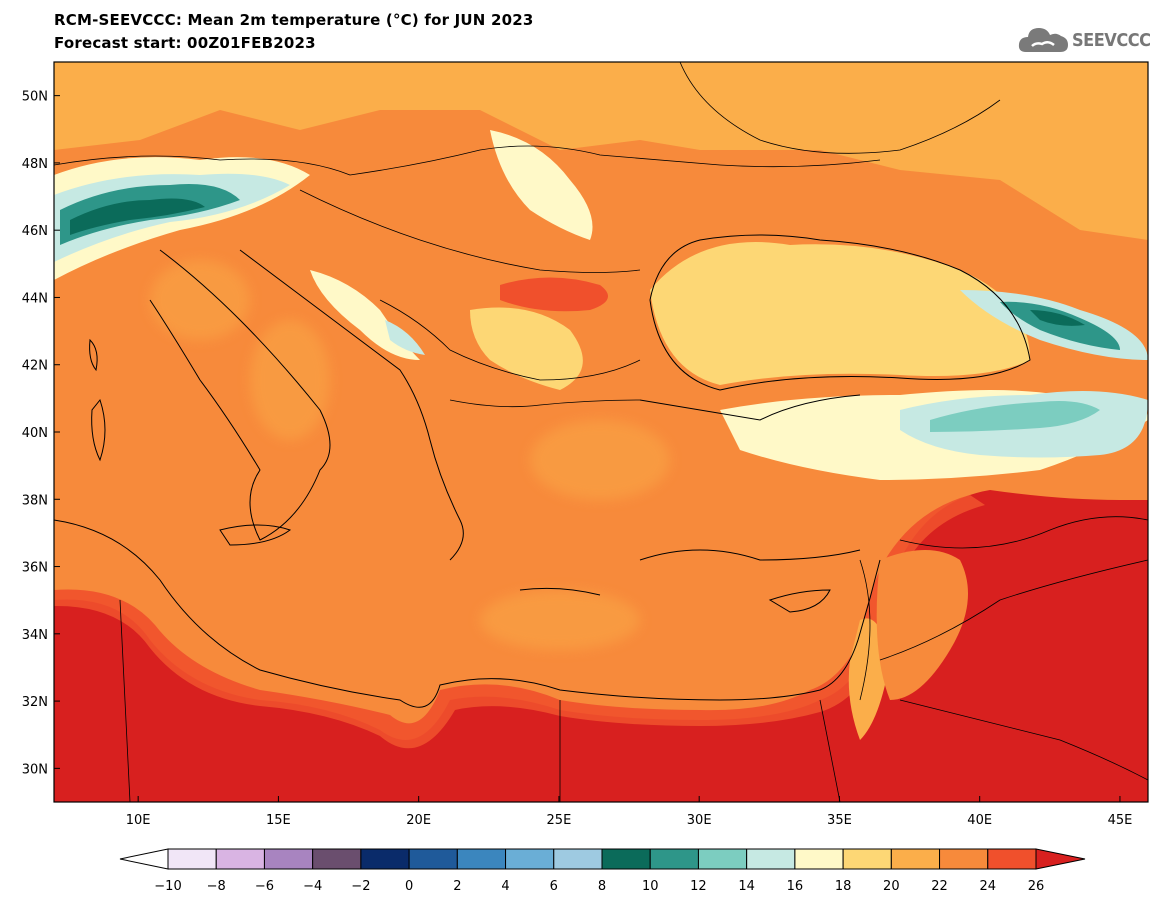 This screenshot has width=1165, height=907. What do you see at coordinates (35, 231) in the screenshot?
I see `lat-label: 46N` at bounding box center [35, 231].